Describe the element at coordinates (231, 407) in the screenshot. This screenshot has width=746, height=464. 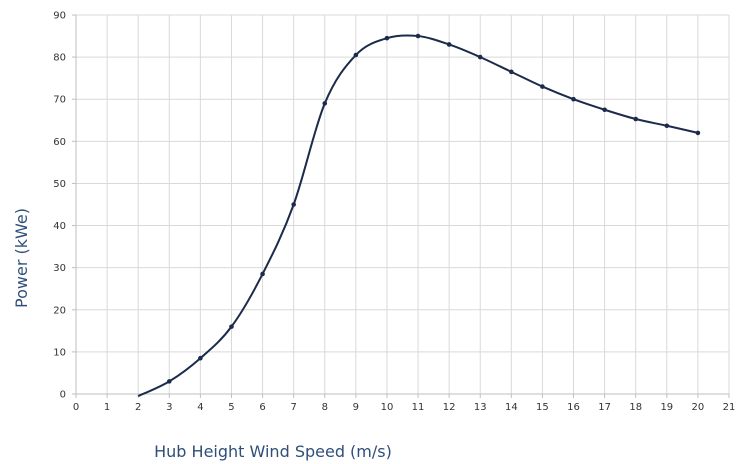
I see `x-tick-label: 5` at that location.